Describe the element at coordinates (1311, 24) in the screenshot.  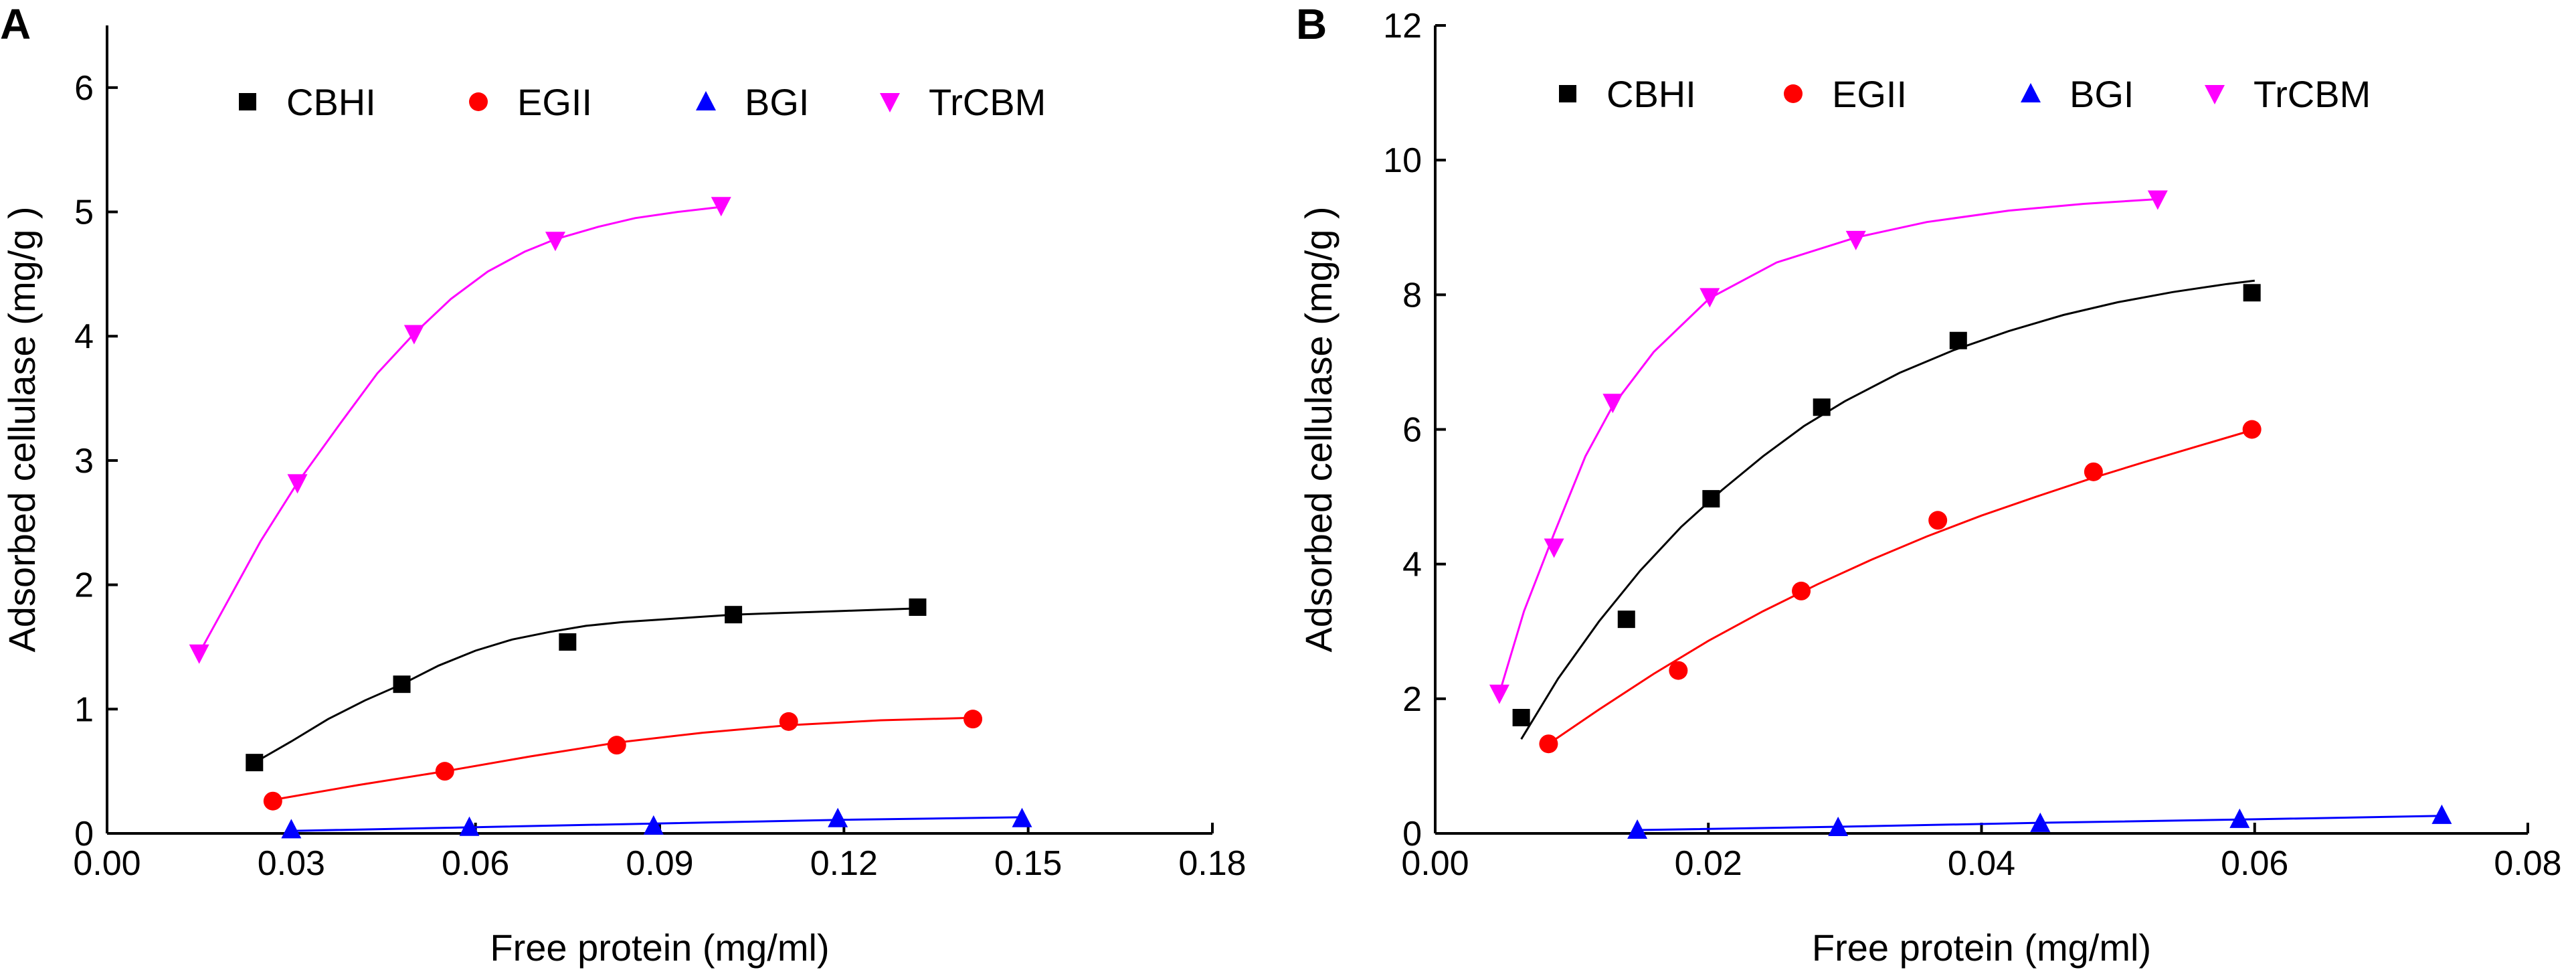
I see `panel-letter: B` at that location.